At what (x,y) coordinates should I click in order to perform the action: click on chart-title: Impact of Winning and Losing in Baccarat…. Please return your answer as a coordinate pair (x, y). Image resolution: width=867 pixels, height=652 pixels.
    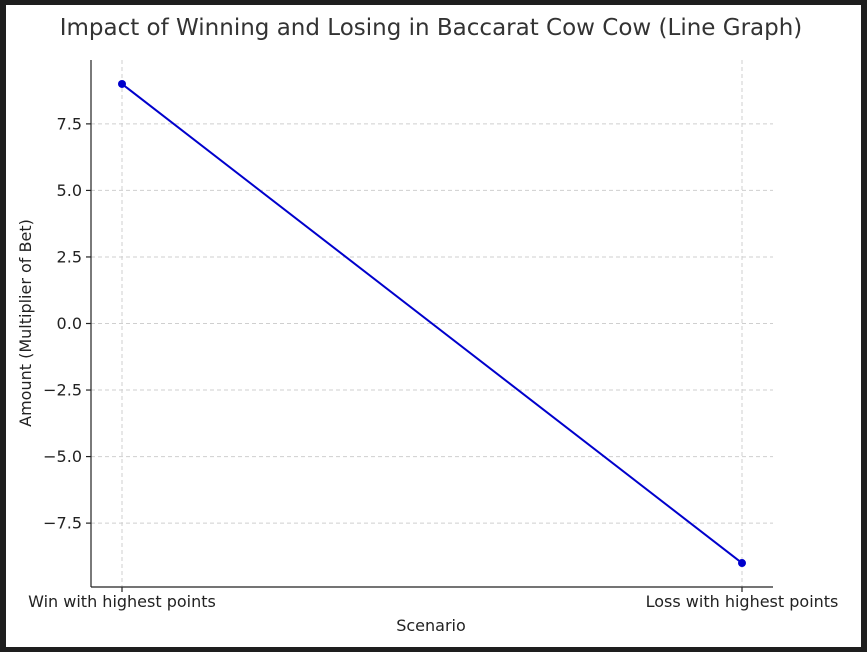
    Looking at the image, I should click on (431, 28).